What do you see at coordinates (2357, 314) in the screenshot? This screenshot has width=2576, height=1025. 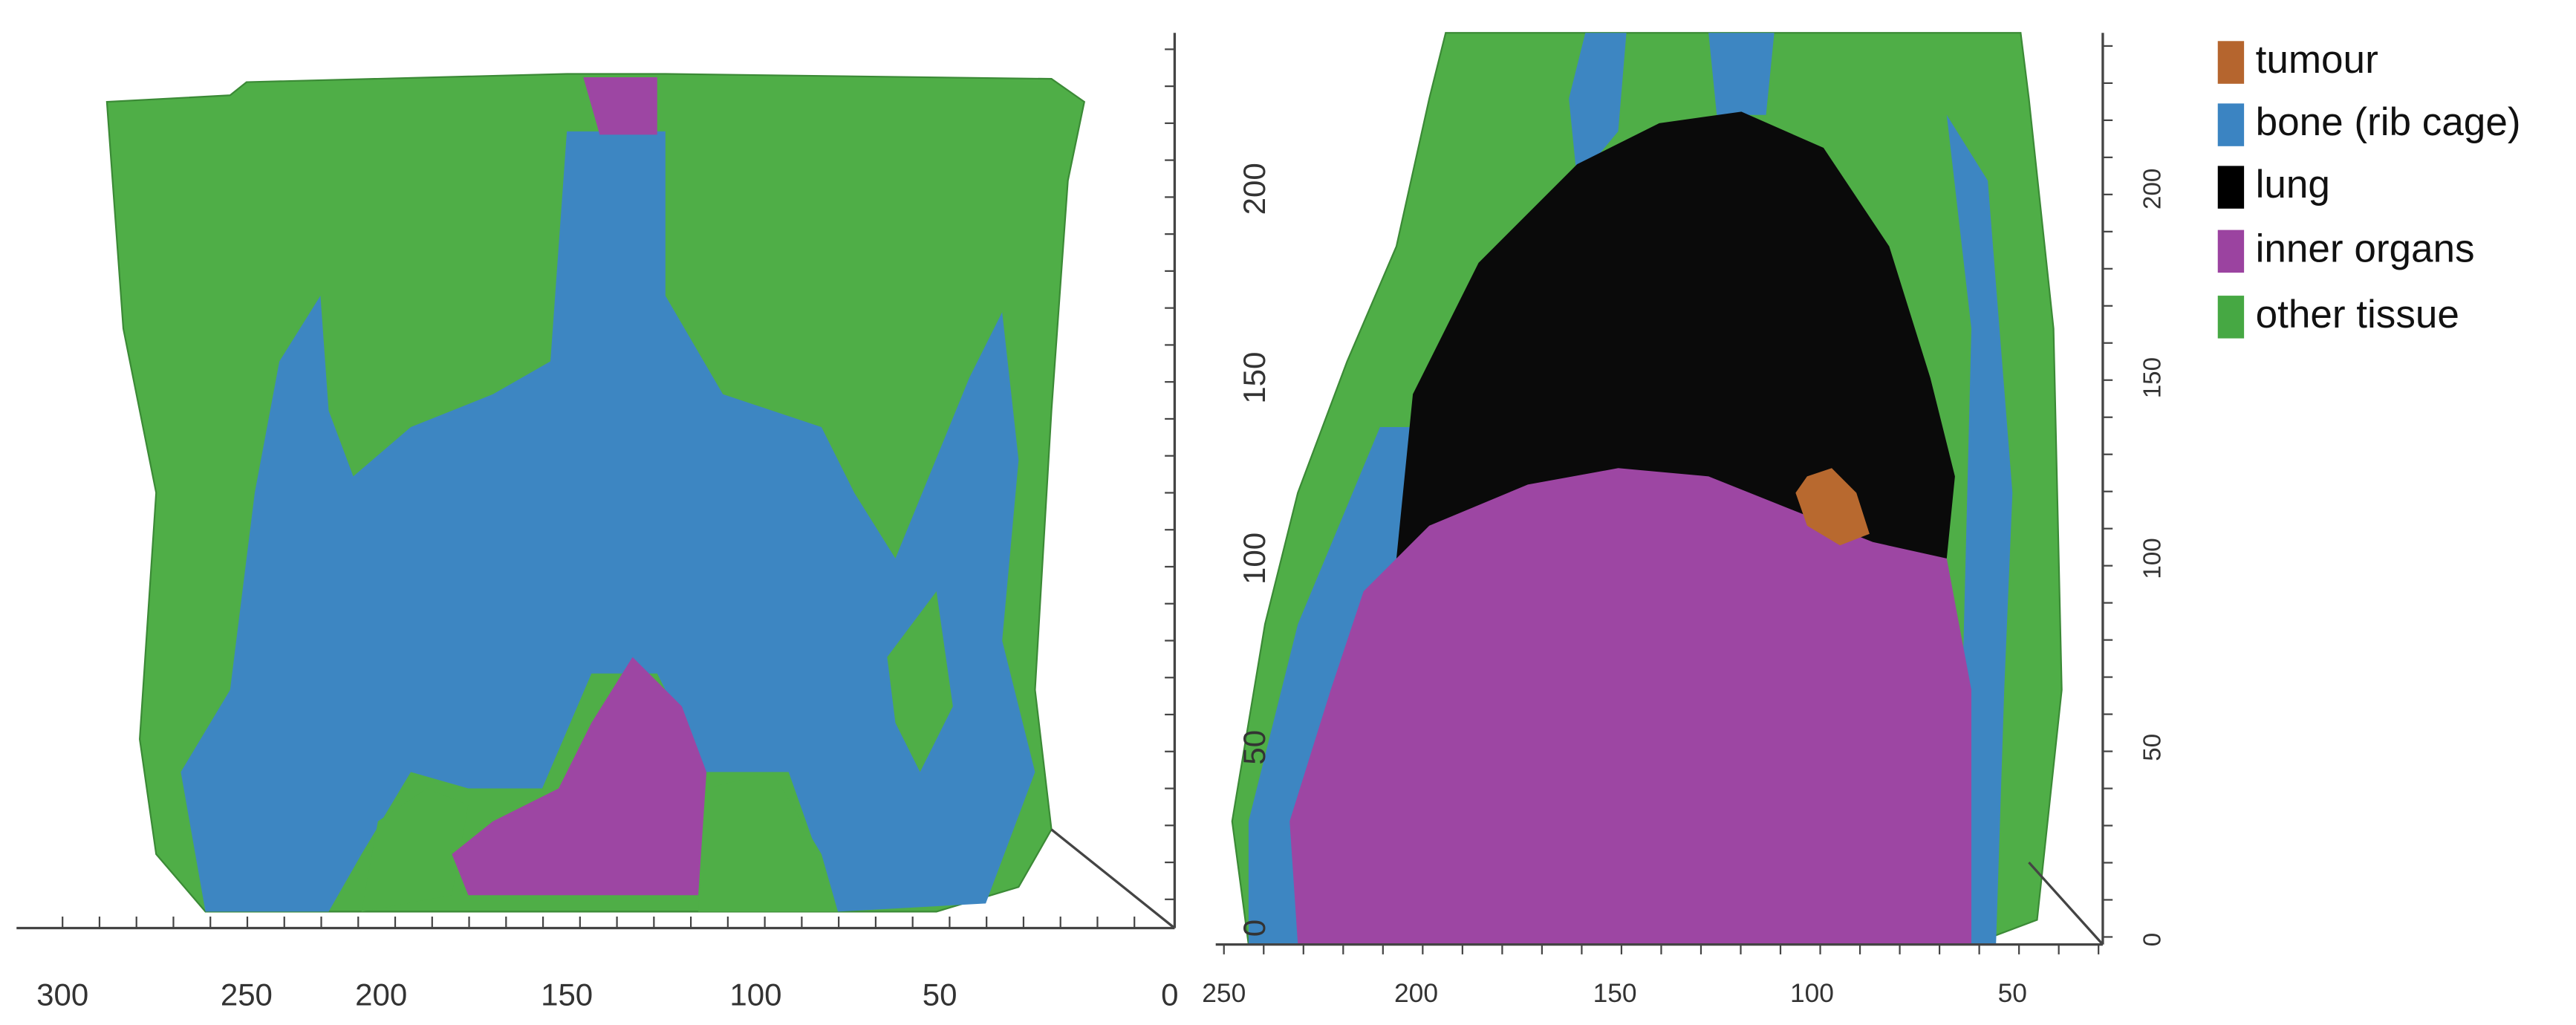 I see `legend-label: other tissue` at bounding box center [2357, 314].